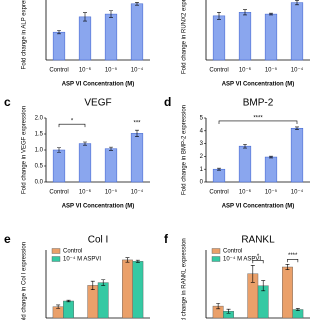 The image size is (320, 320). What do you see at coordinates (25, 150) in the screenshot?
I see `y-axis-label: Fold change in VEGF expression` at bounding box center [25, 150].